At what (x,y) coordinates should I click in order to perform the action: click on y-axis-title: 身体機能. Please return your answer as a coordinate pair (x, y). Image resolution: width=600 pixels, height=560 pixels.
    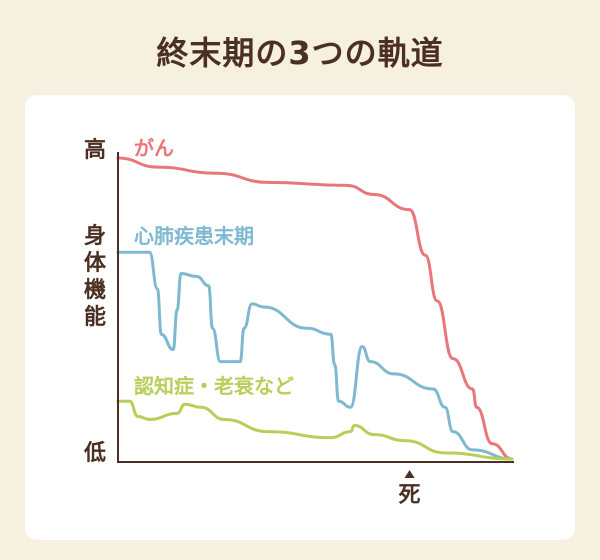
    Looking at the image, I should click on (95, 276).